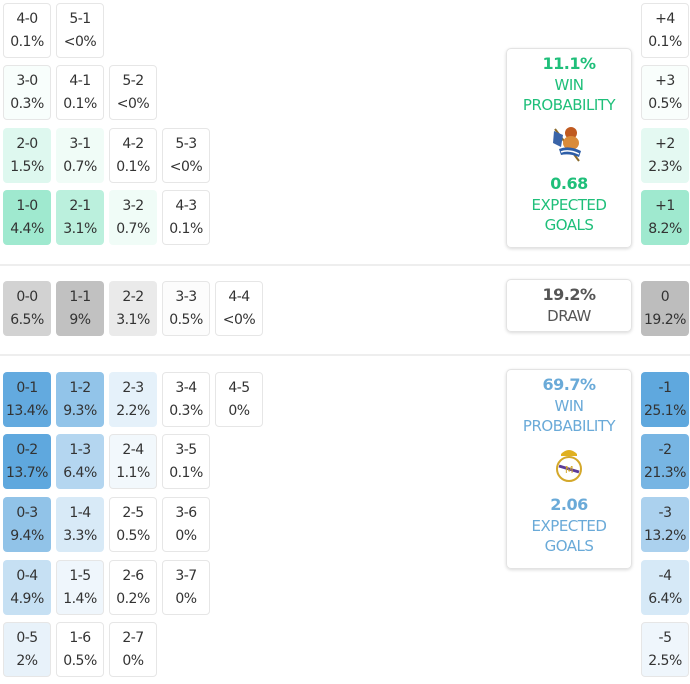 The image size is (690, 684). What do you see at coordinates (186, 524) in the screenshot?
I see `away-score-cell: 3-6 0%` at bounding box center [186, 524].